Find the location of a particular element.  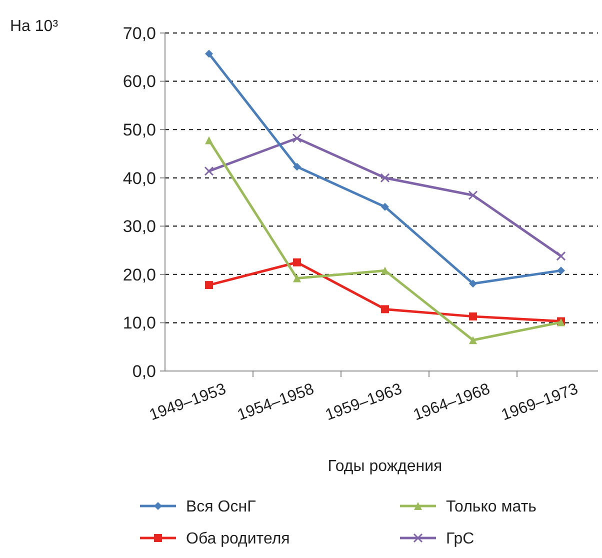

legend-label: Оба родителя is located at coordinates (238, 539).